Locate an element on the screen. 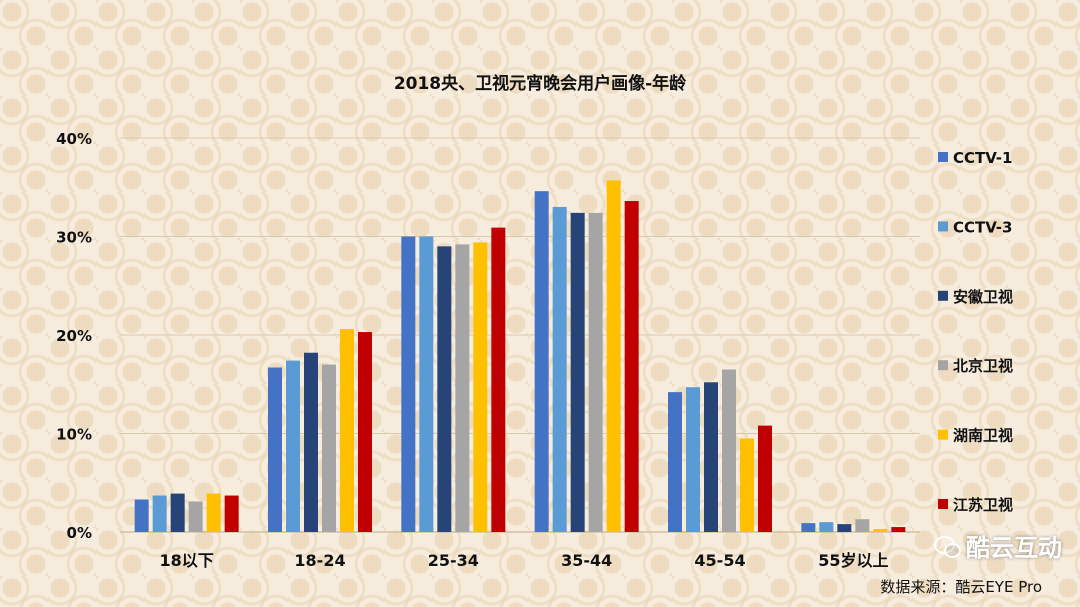 The image size is (1080, 607). source-note: 数据来源：酷云EYE Pro is located at coordinates (961, 587).